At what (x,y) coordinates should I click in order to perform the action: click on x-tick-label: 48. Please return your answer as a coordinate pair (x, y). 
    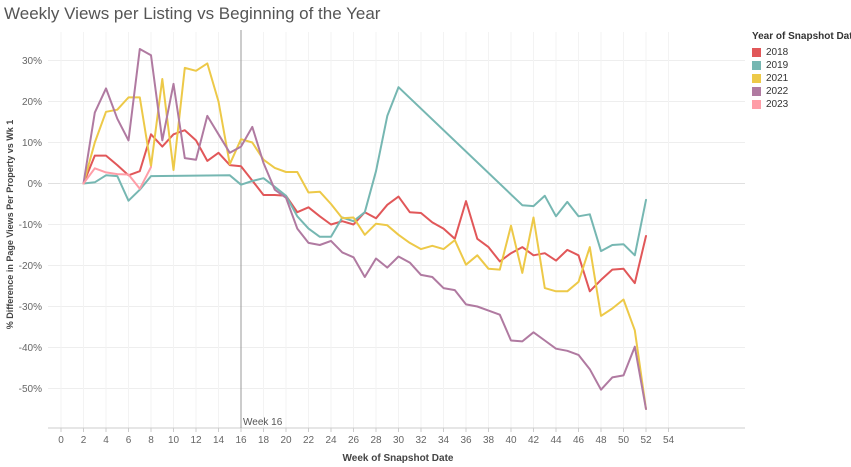
    Looking at the image, I should click on (601, 440).